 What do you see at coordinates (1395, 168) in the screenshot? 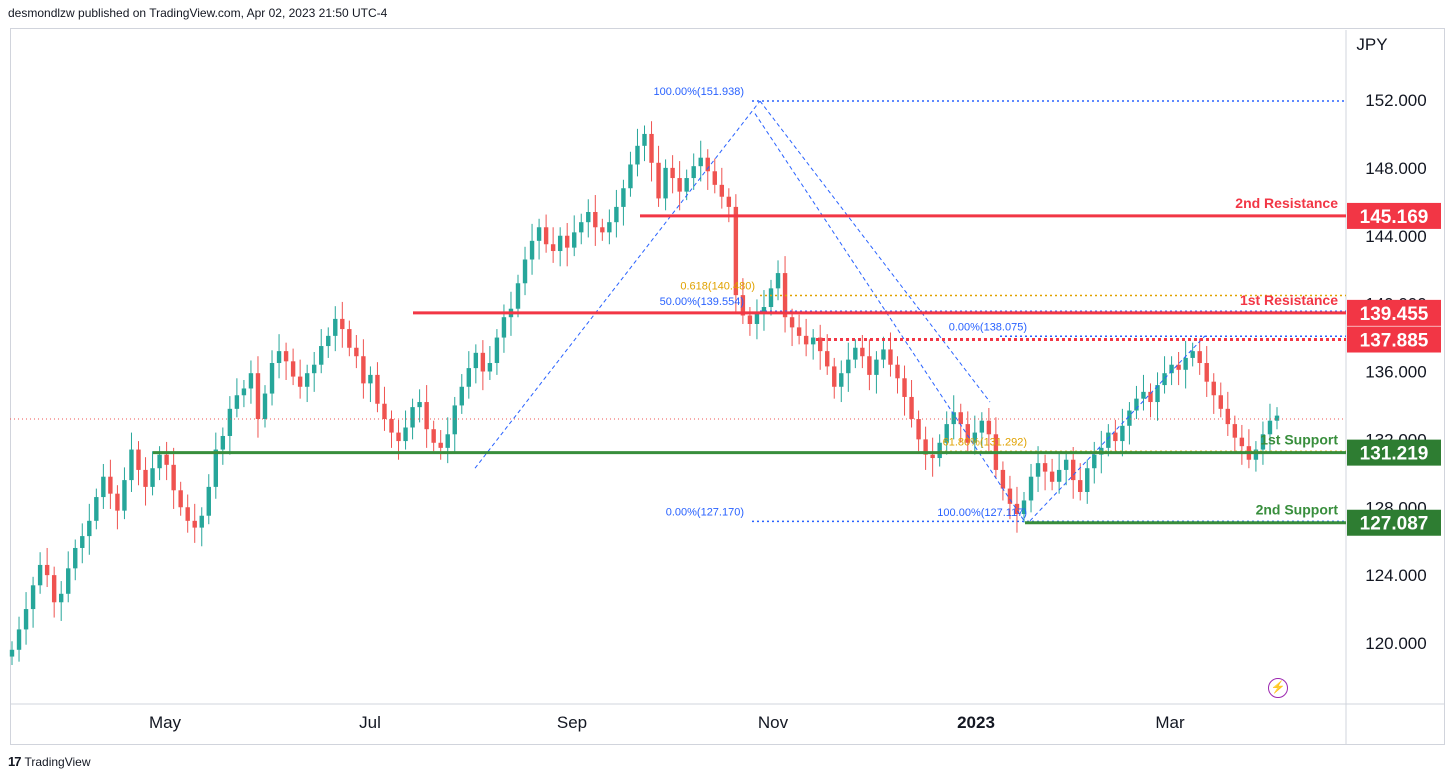
I see `y-tick-label: 148.000` at bounding box center [1395, 168].